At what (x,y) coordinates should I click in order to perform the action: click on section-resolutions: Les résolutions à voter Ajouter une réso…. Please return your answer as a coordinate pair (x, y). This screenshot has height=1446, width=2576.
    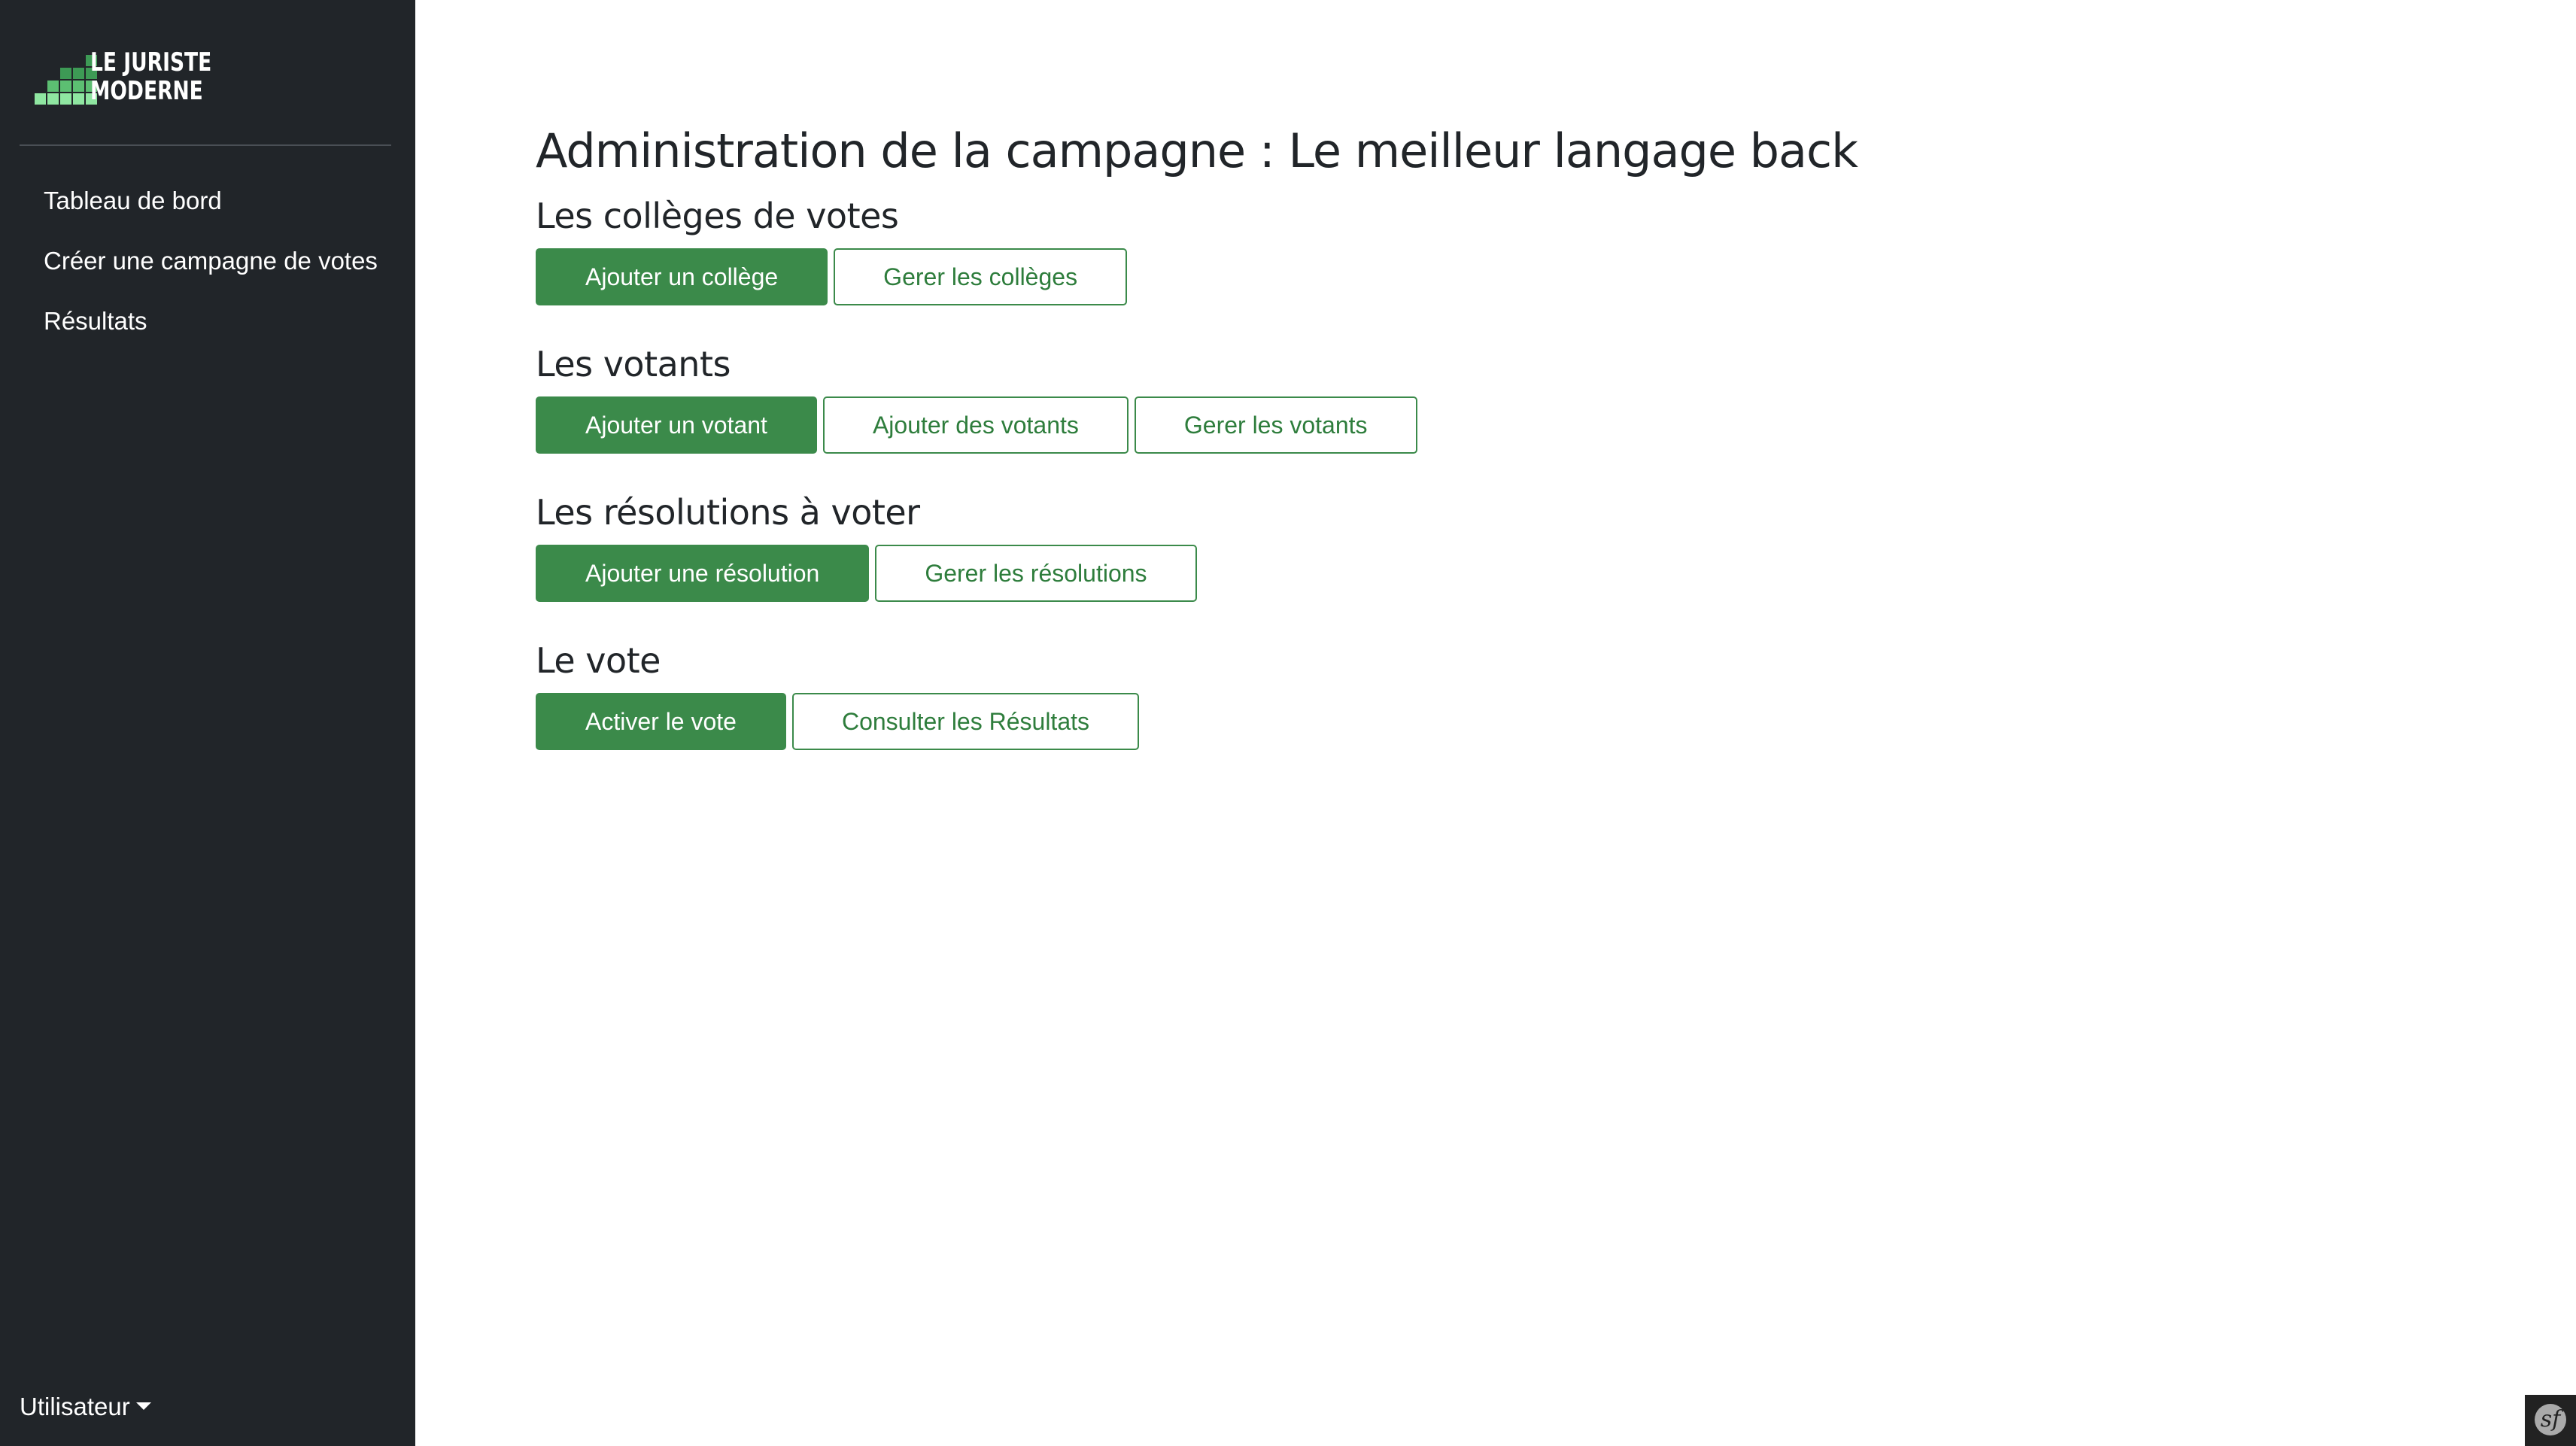
    Looking at the image, I should click on (867, 546).